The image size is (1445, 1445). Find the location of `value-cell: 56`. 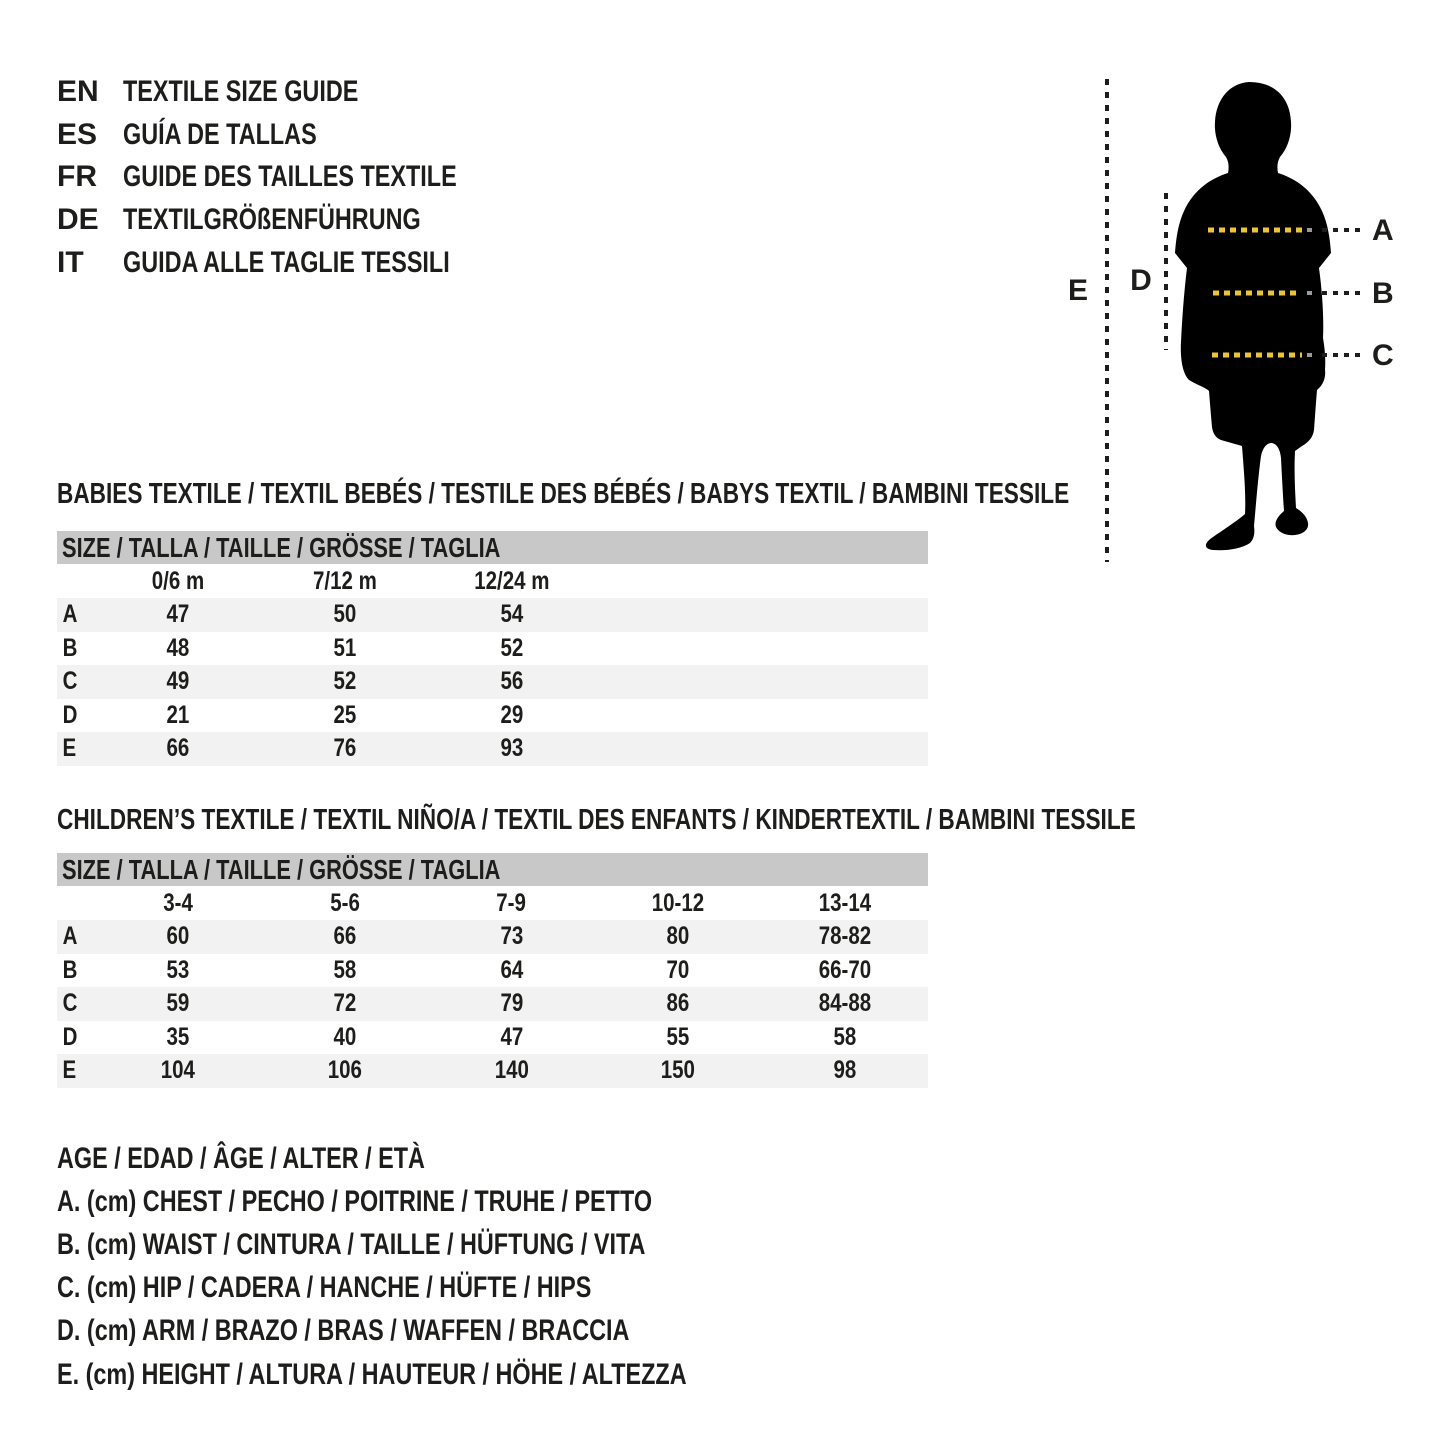

value-cell: 56 is located at coordinates (511, 681).